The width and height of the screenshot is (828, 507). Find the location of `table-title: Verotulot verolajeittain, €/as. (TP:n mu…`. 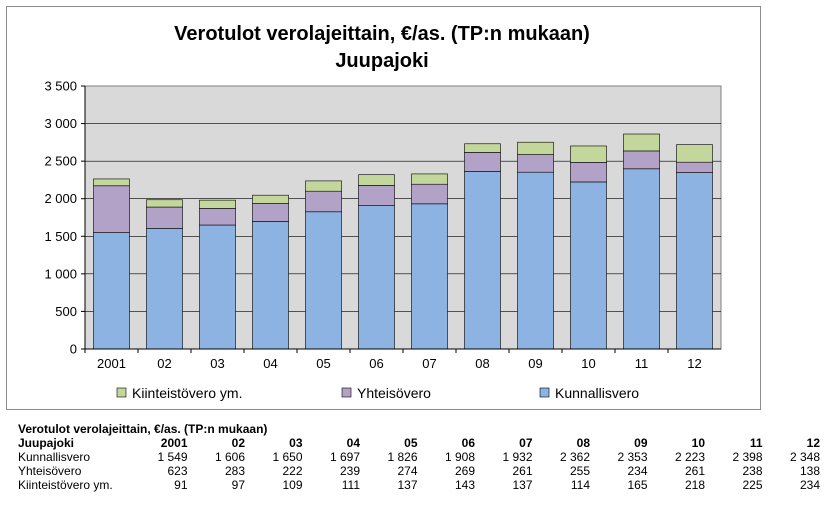

table-title: Verotulot verolajeittain, €/as. (TP:n mu… is located at coordinates (143, 429).